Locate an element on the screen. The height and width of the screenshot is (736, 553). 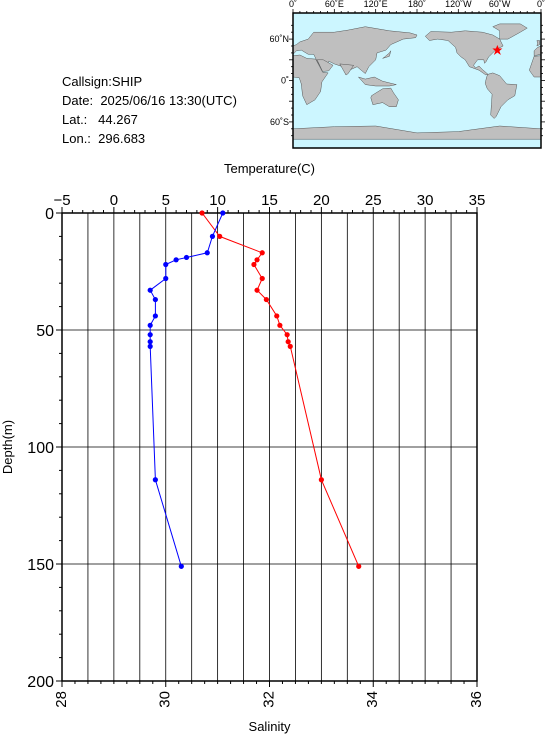
salinity-tick-label: 30 is located at coordinates (165, 699).